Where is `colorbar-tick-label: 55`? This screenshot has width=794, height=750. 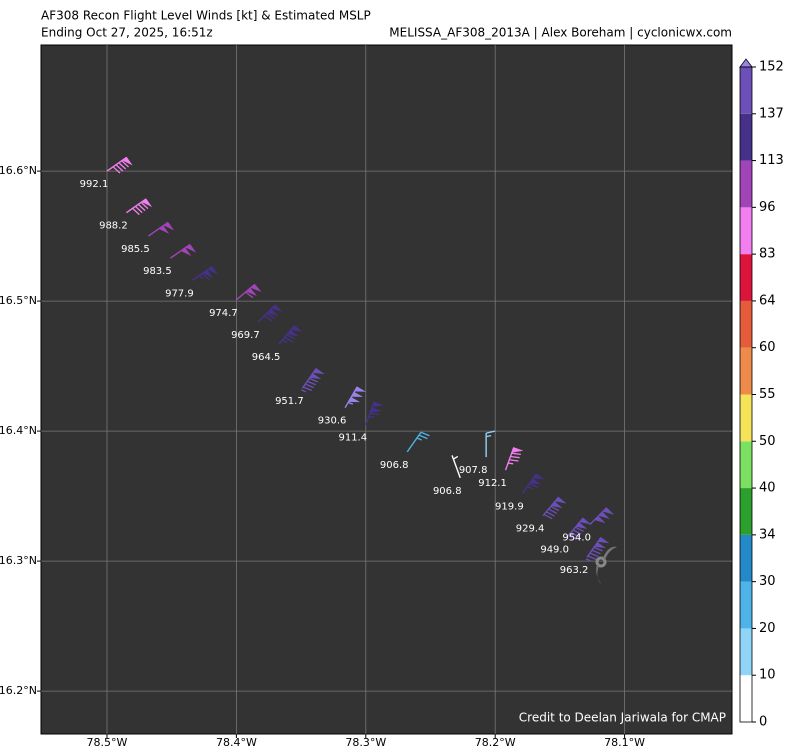
colorbar-tick-label: 55 is located at coordinates (767, 394).